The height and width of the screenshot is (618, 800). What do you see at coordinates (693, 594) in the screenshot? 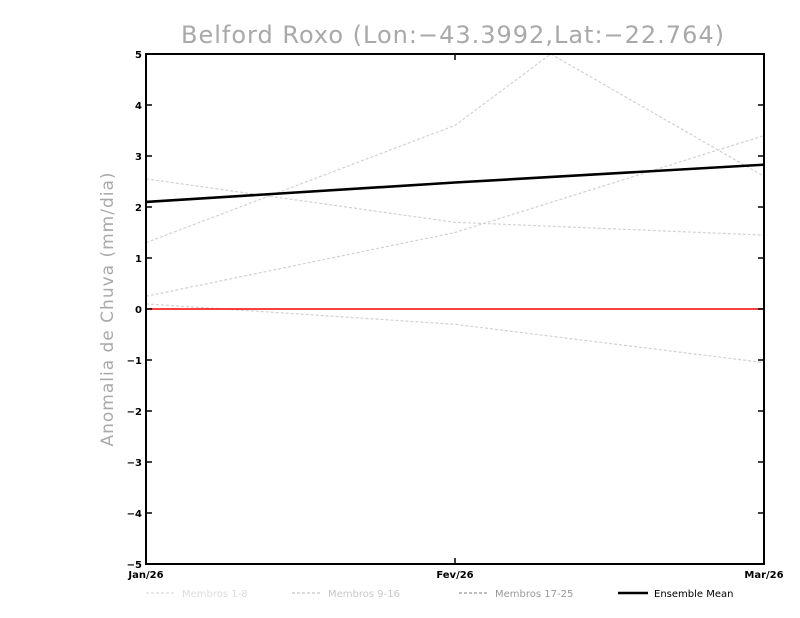
I see `legend-label: Ensemble Mean` at bounding box center [693, 594].